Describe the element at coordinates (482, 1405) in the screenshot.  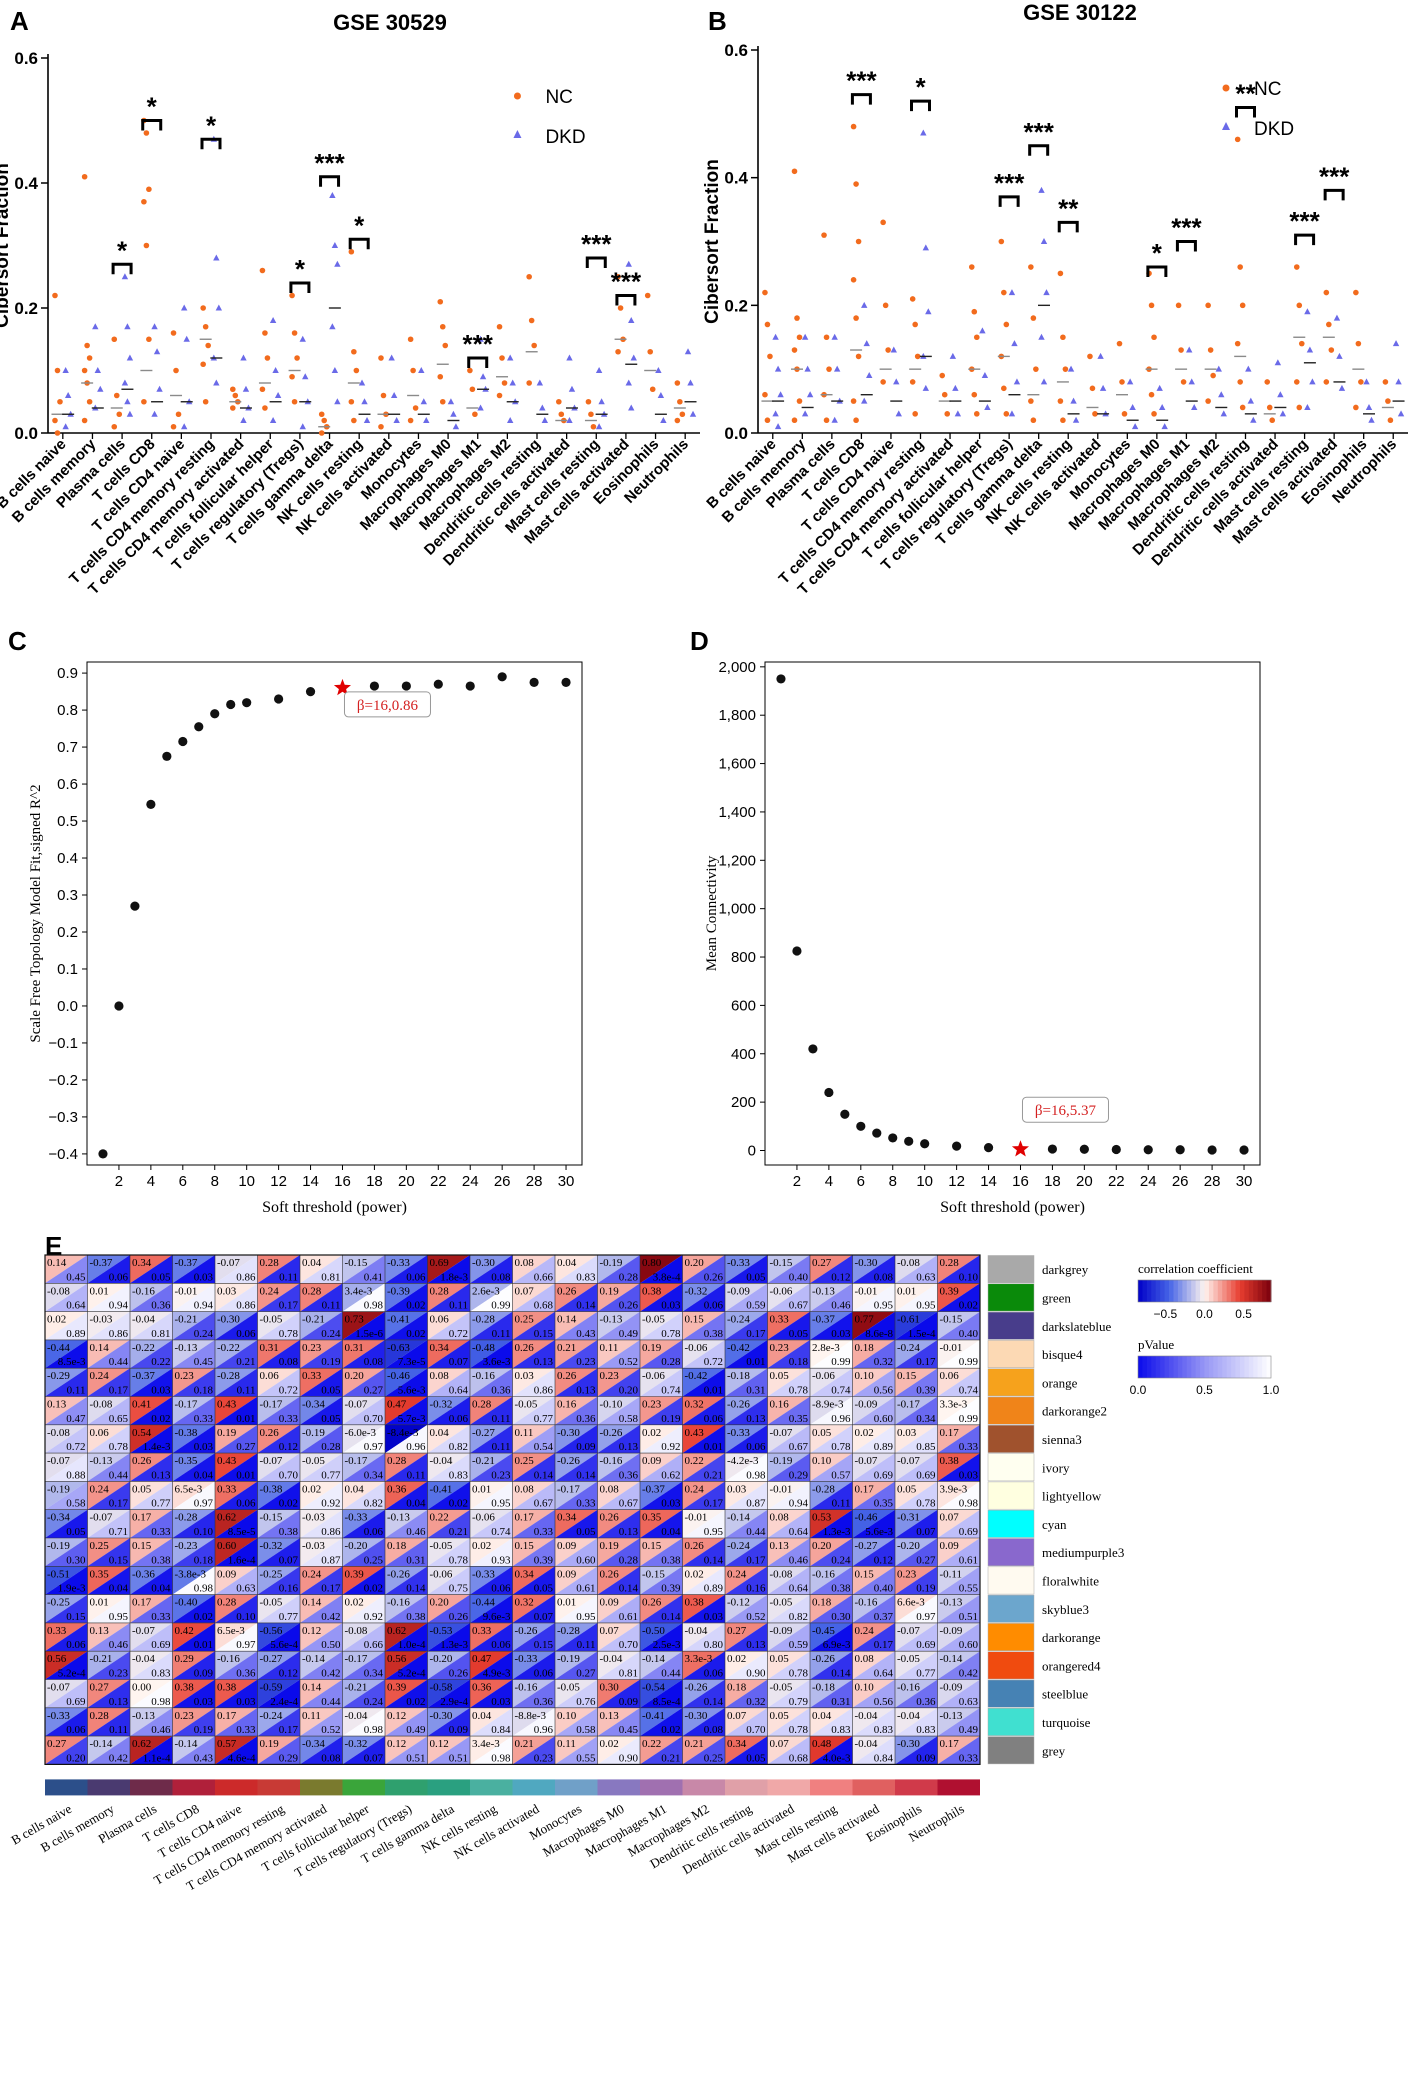
I see `corr-value: 0.28` at that location.